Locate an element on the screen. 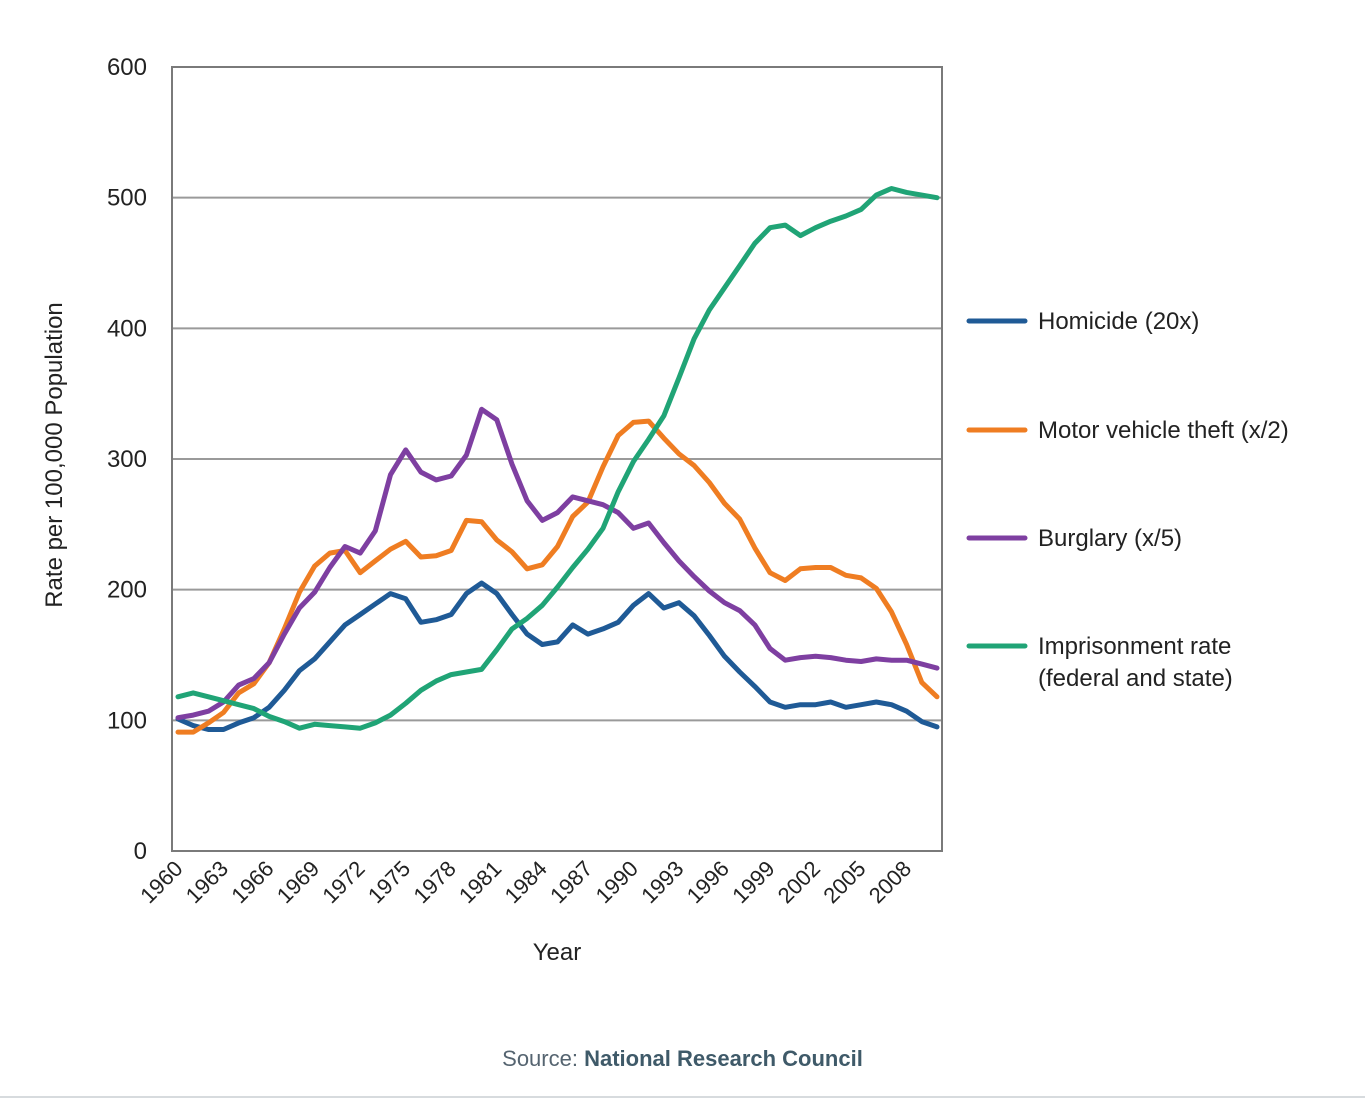  source-credit: Source: National Research Council is located at coordinates (682, 1059).